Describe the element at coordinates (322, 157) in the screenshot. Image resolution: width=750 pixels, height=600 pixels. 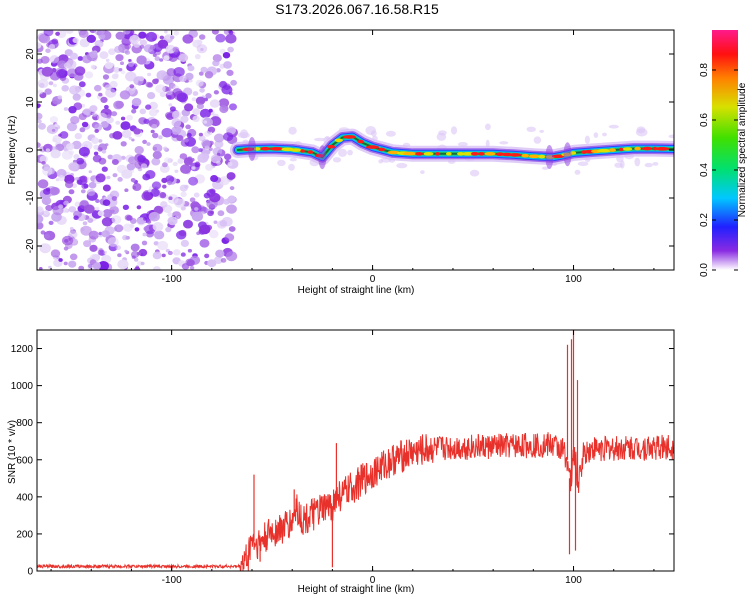
I see `track-disturbance` at that location.